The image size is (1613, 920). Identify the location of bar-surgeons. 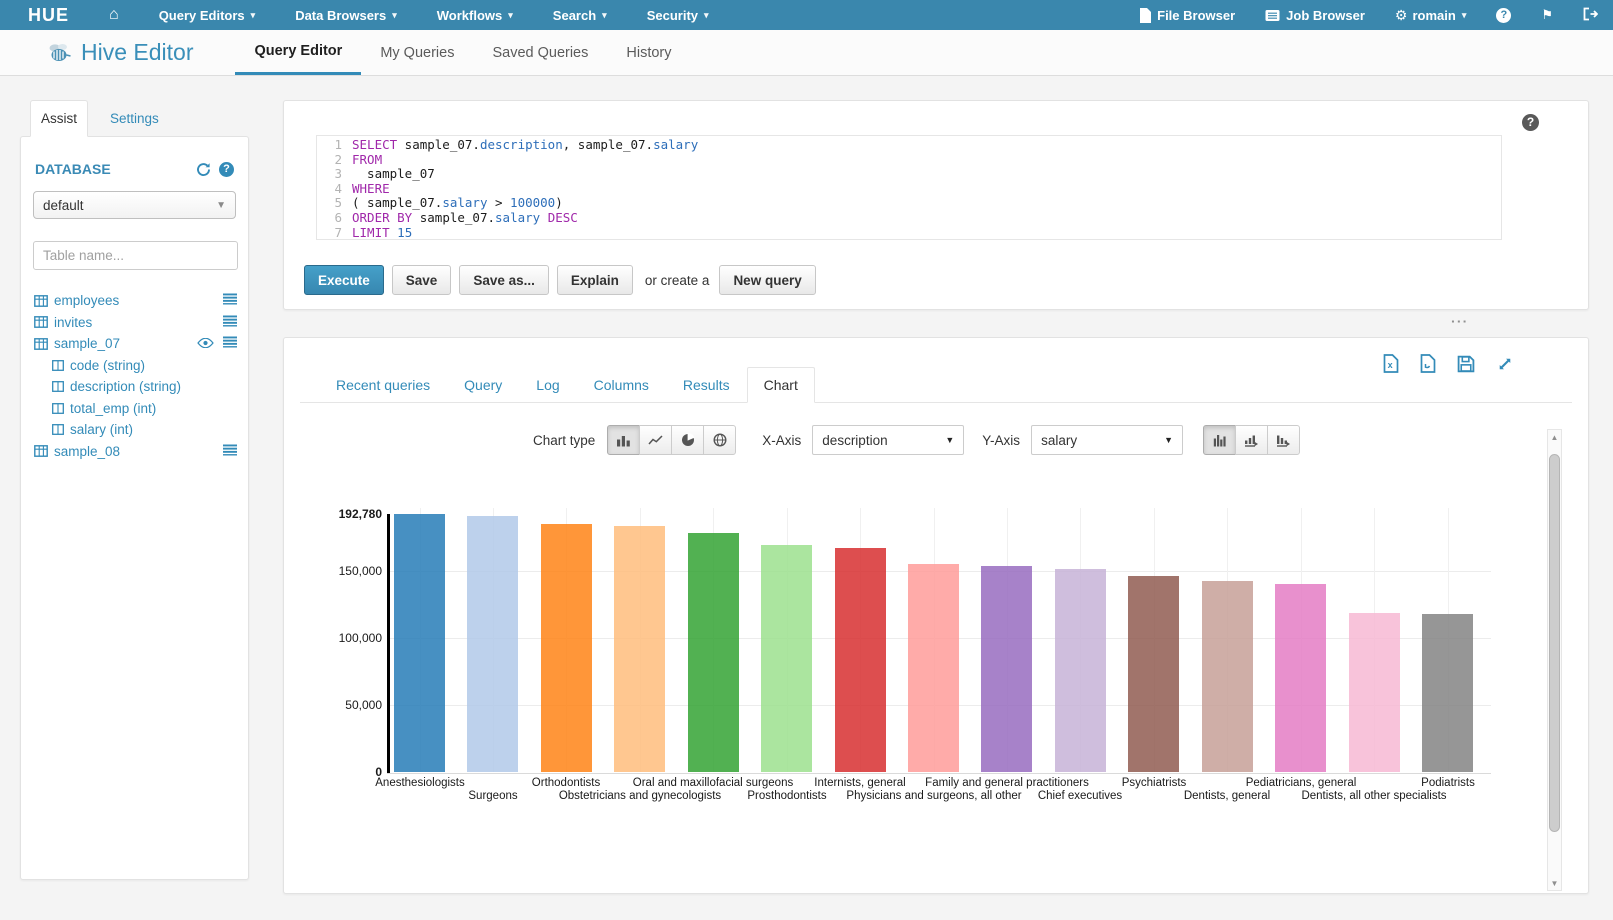
(492, 644).